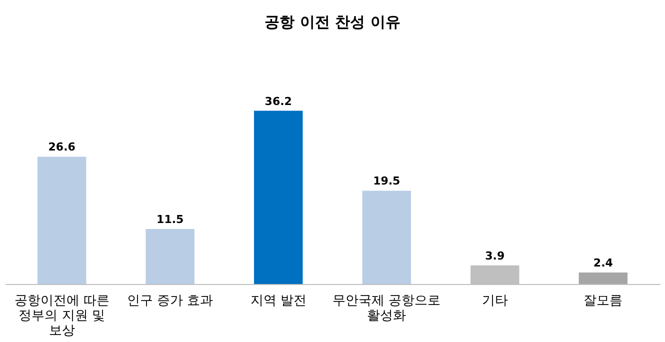 This screenshot has height=342, width=665. What do you see at coordinates (495, 255) in the screenshot?
I see `data-label: 3.9` at bounding box center [495, 255].